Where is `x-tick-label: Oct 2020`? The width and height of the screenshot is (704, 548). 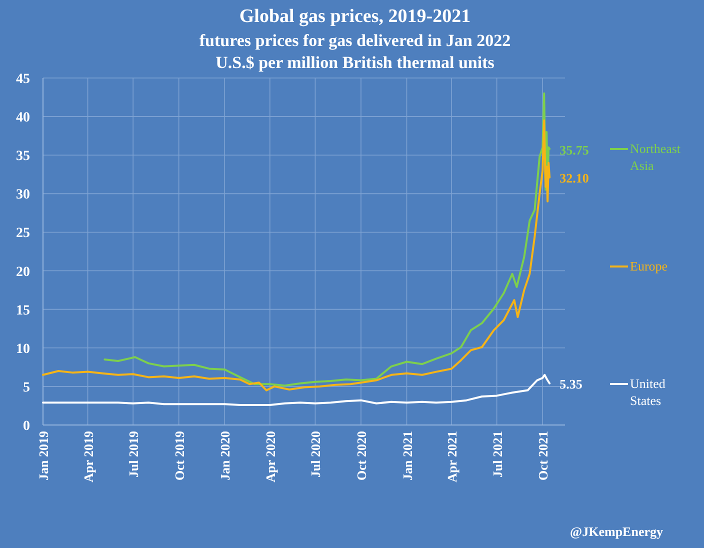
x-tick-label: Oct 2020 is located at coordinates (361, 455).